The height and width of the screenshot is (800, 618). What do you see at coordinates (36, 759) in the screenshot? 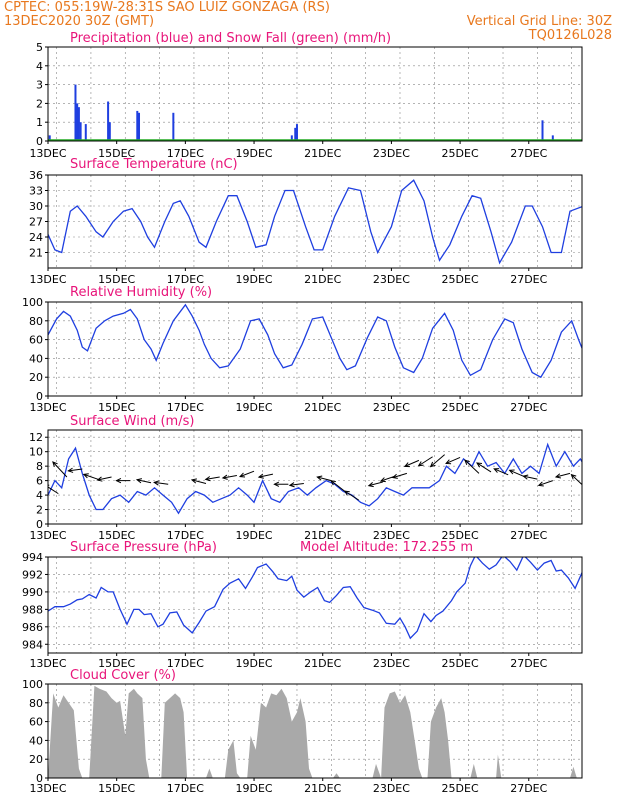
I see `y-tick-label: 20` at bounding box center [36, 759].